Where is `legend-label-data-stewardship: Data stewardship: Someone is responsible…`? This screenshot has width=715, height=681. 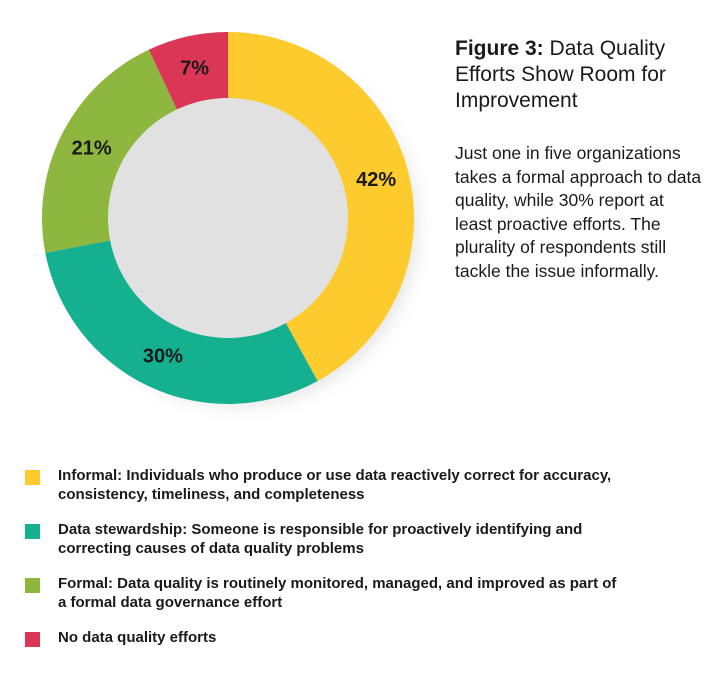
legend-label-data-stewardship: Data stewardship: Someone is responsible… is located at coordinates (320, 539).